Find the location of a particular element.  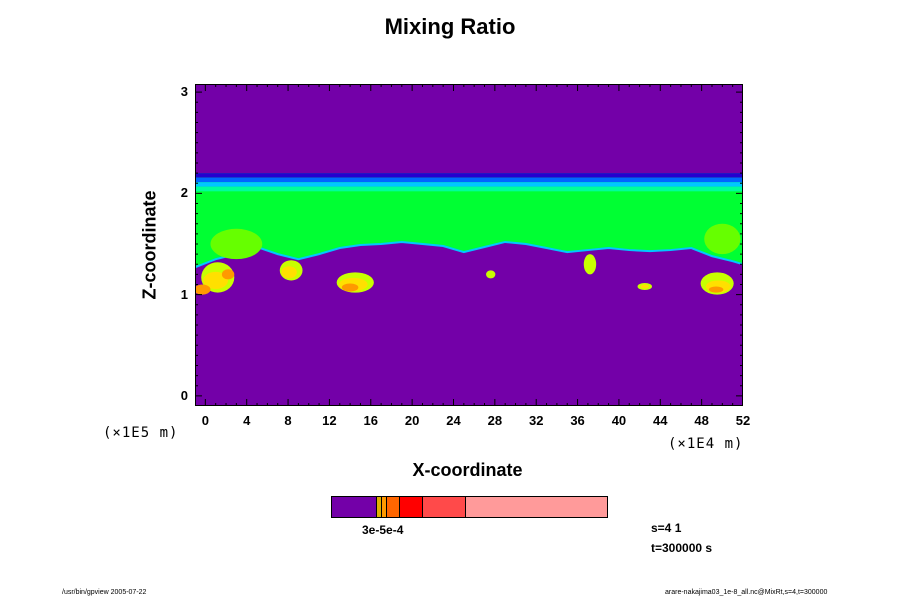

x-tick-label: 8 is located at coordinates (288, 420).